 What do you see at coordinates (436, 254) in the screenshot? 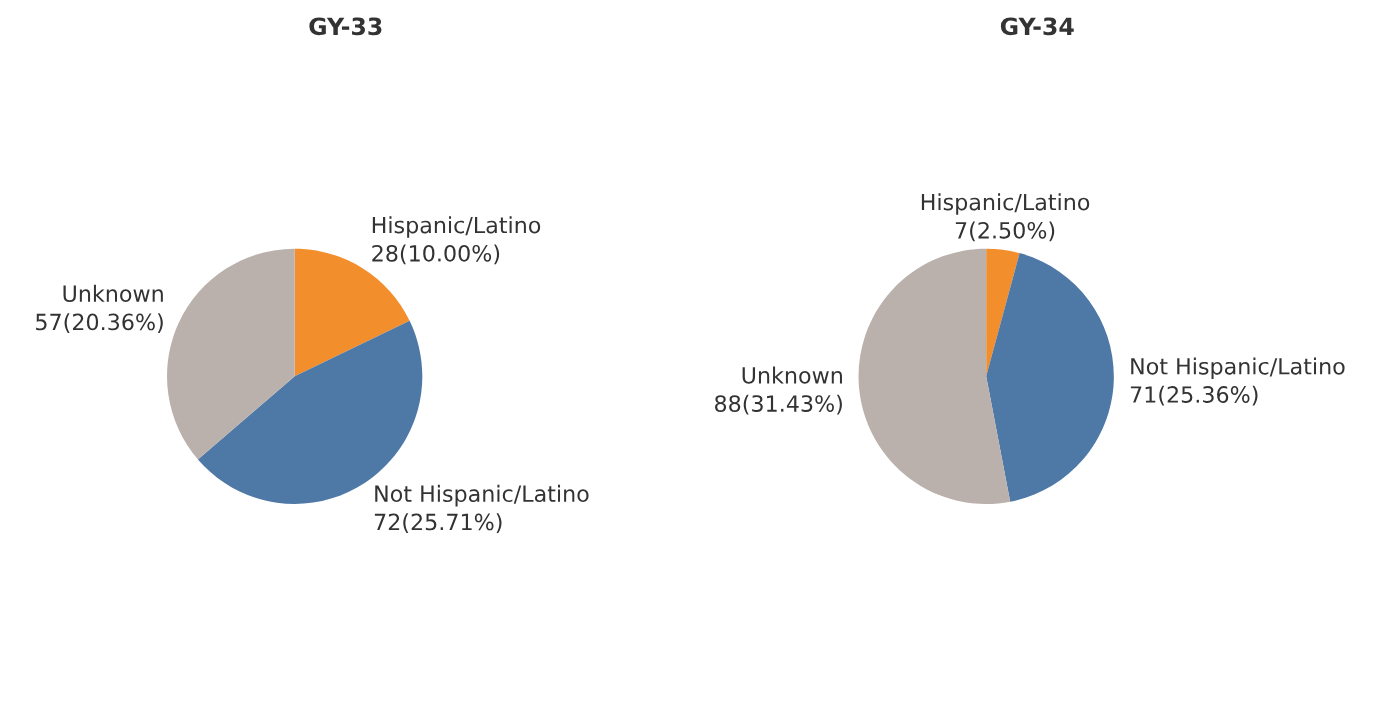
I see `data-label: 28(10.00%)` at bounding box center [436, 254].